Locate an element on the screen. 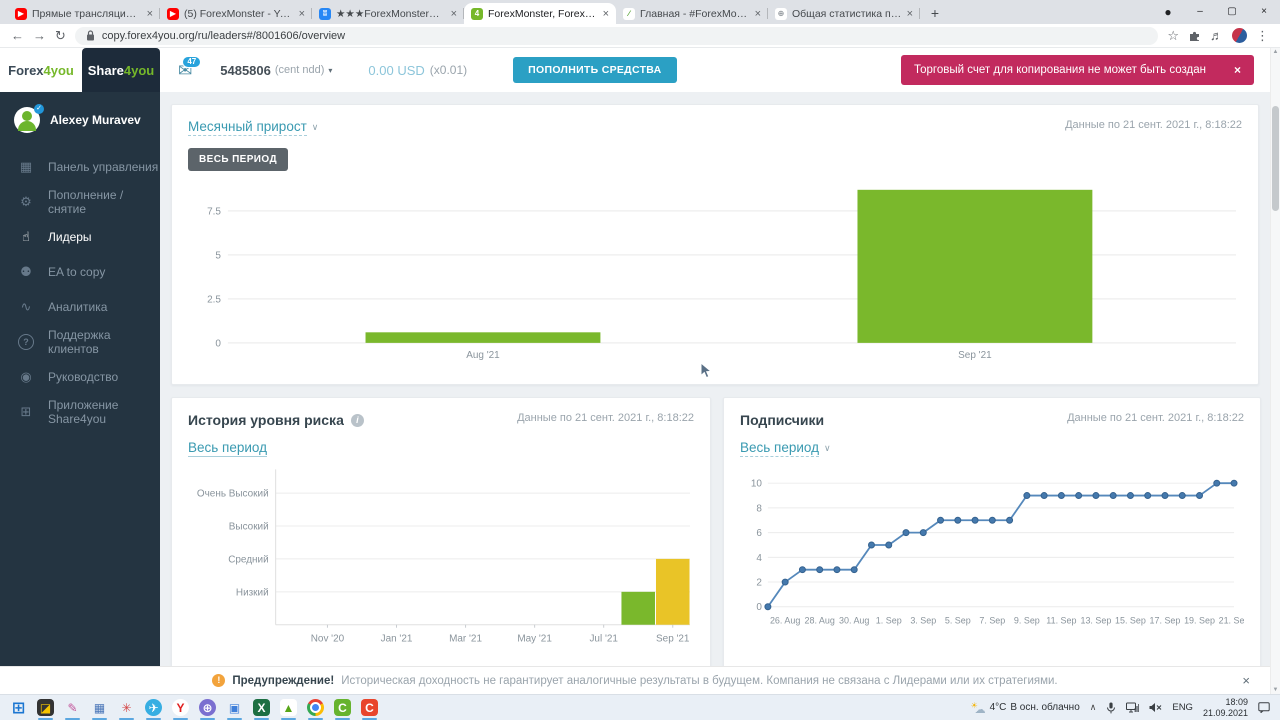  media-player-app: ✳ is located at coordinates (126, 707).